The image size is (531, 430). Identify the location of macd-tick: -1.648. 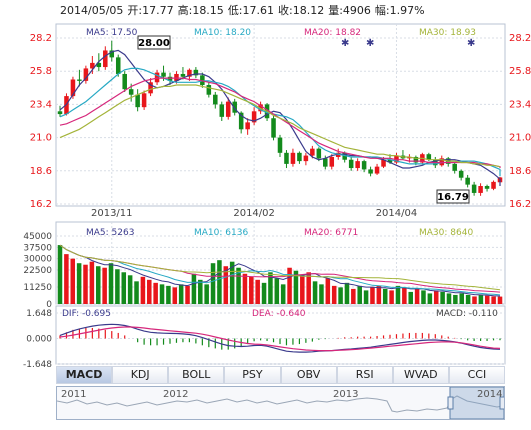
(37, 365).